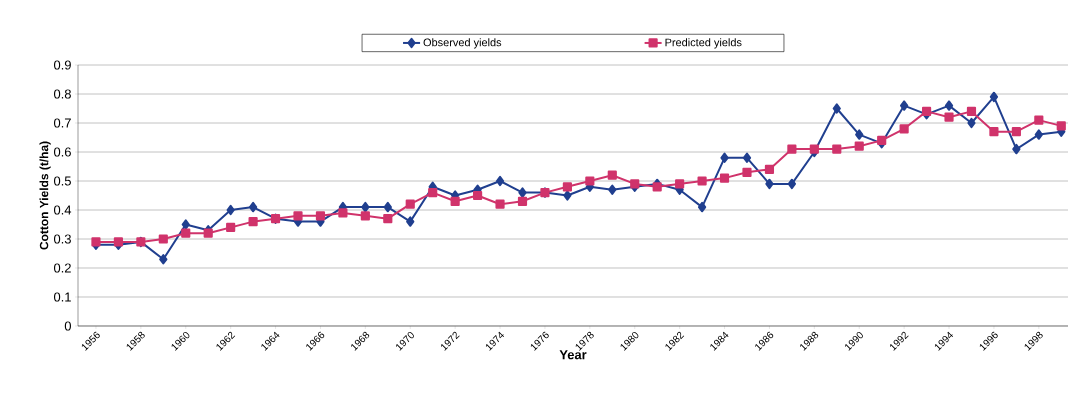 This screenshot has width=1072, height=403. Describe the element at coordinates (45, 195) in the screenshot. I see `y-axis-title: Cotton Yields (t/ha)` at that location.